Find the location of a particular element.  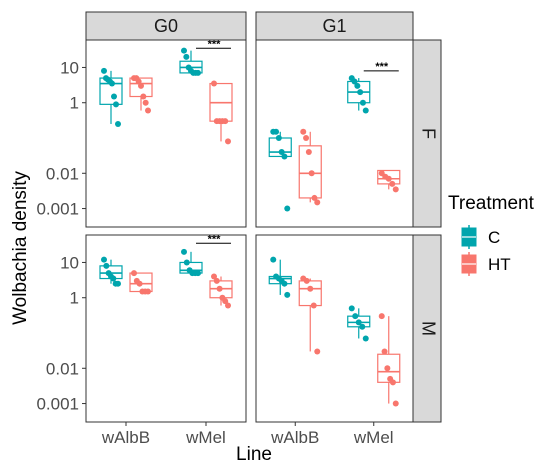

panel-G0-M is located at coordinates (166, 328).